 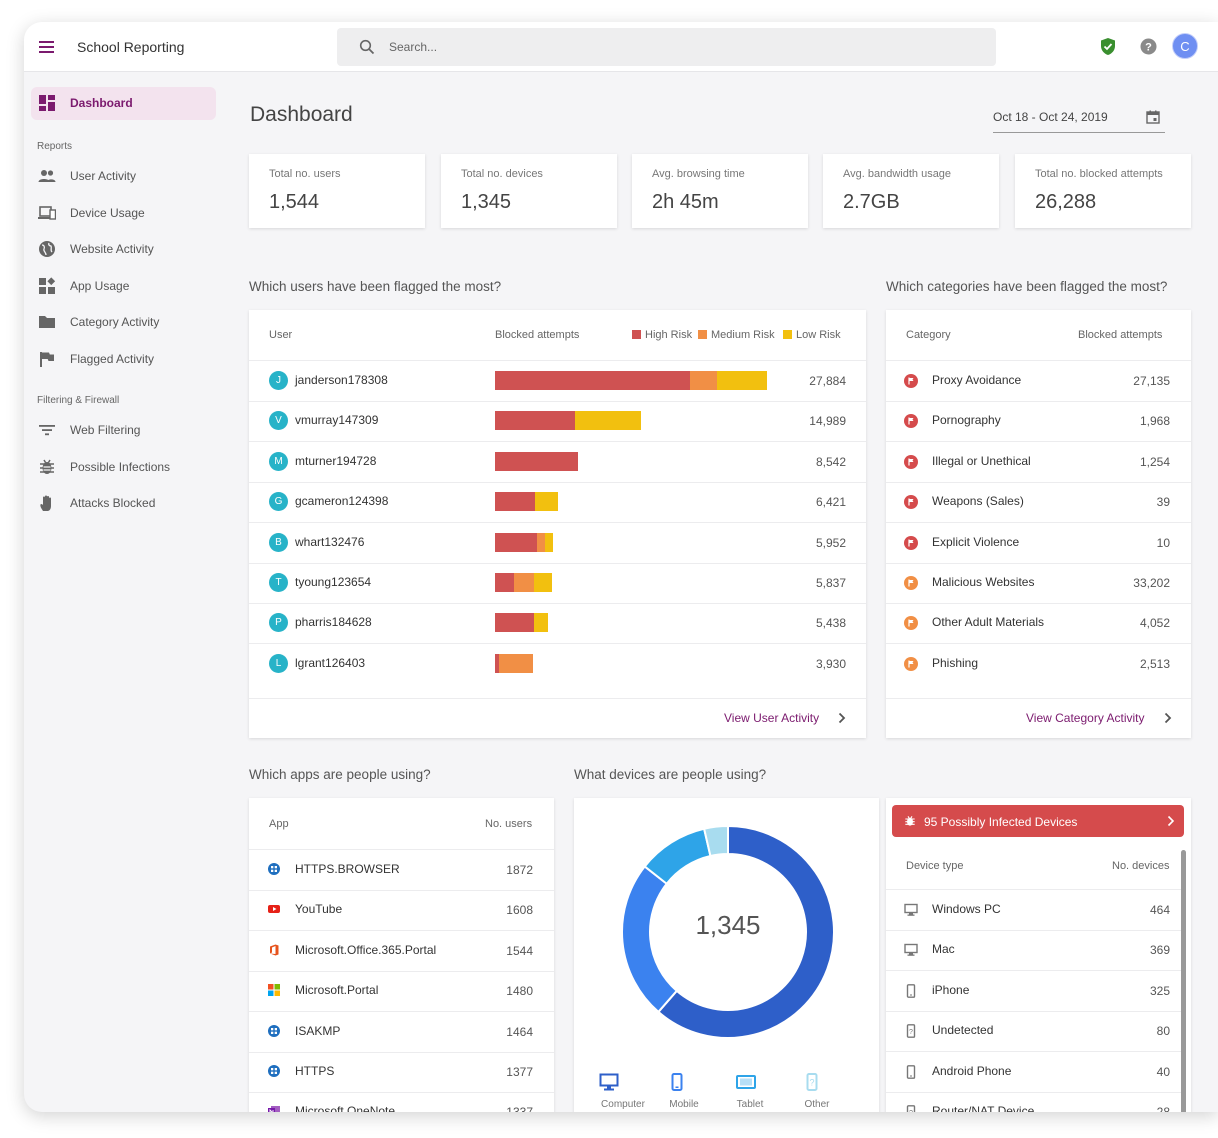 I want to click on table-row: Microsoft.Office.365.Portal 1544, so click(x=401, y=951).